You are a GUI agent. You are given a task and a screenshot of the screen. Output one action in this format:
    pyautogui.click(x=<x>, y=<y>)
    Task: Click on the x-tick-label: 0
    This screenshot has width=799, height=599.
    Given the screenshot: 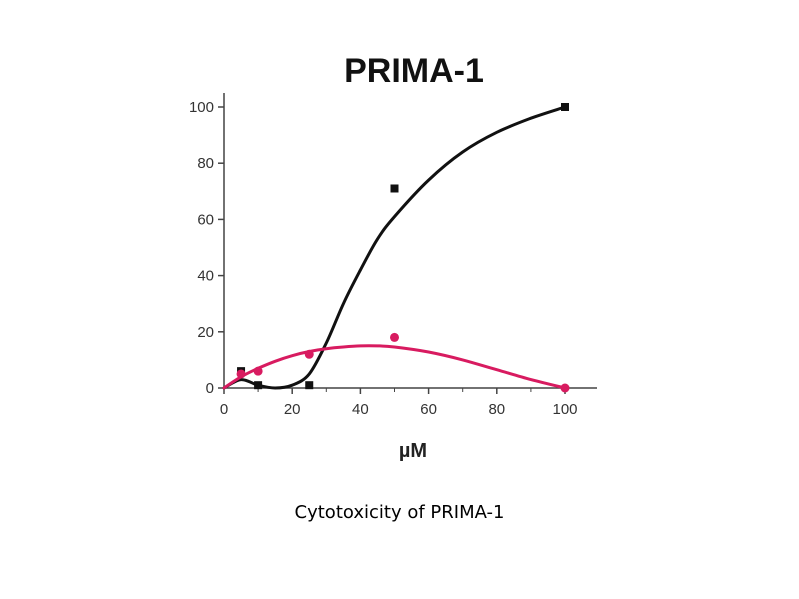 What is the action you would take?
    pyautogui.click(x=224, y=409)
    